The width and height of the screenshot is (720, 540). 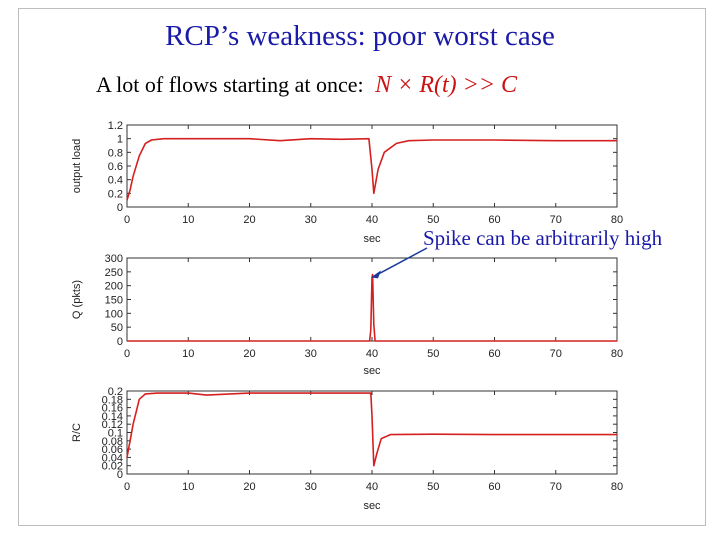 I want to click on y-tick-label: 0.04, so click(x=112, y=458).